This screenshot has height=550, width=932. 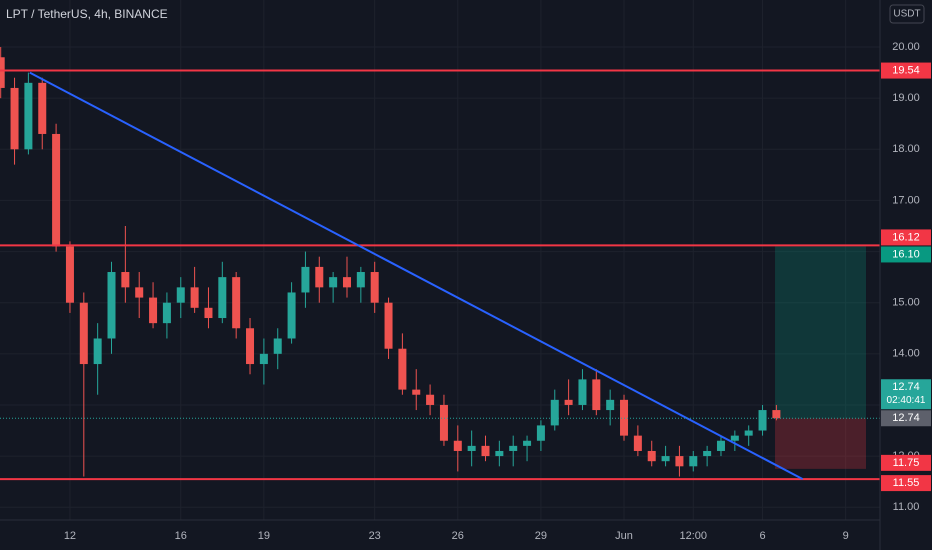 What do you see at coordinates (906, 354) in the screenshot?
I see `y-tick-label: 14.00` at bounding box center [906, 354].